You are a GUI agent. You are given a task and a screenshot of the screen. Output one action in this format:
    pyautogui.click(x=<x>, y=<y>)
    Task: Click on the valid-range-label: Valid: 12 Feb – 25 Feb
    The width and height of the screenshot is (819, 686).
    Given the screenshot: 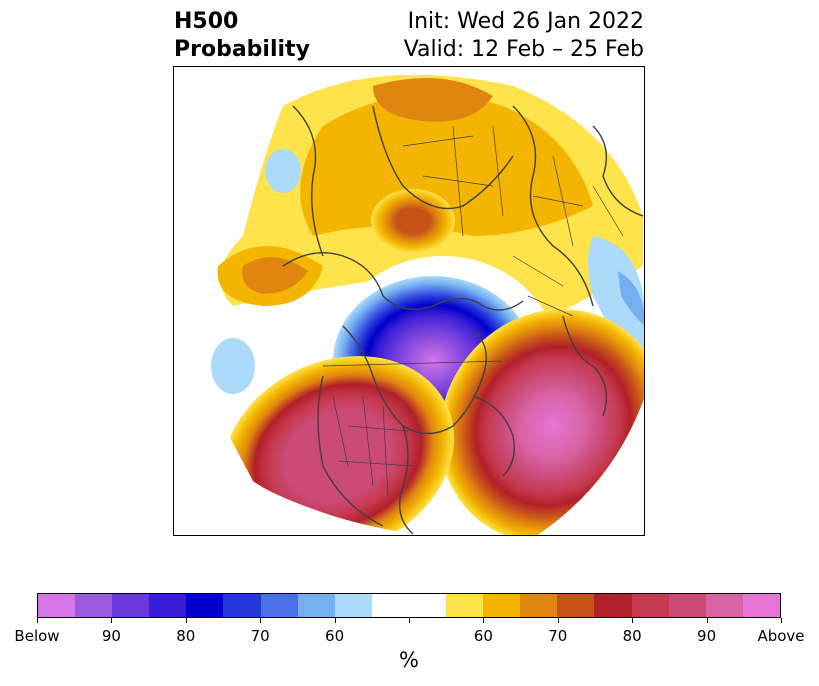 What is the action you would take?
    pyautogui.click(x=523, y=49)
    